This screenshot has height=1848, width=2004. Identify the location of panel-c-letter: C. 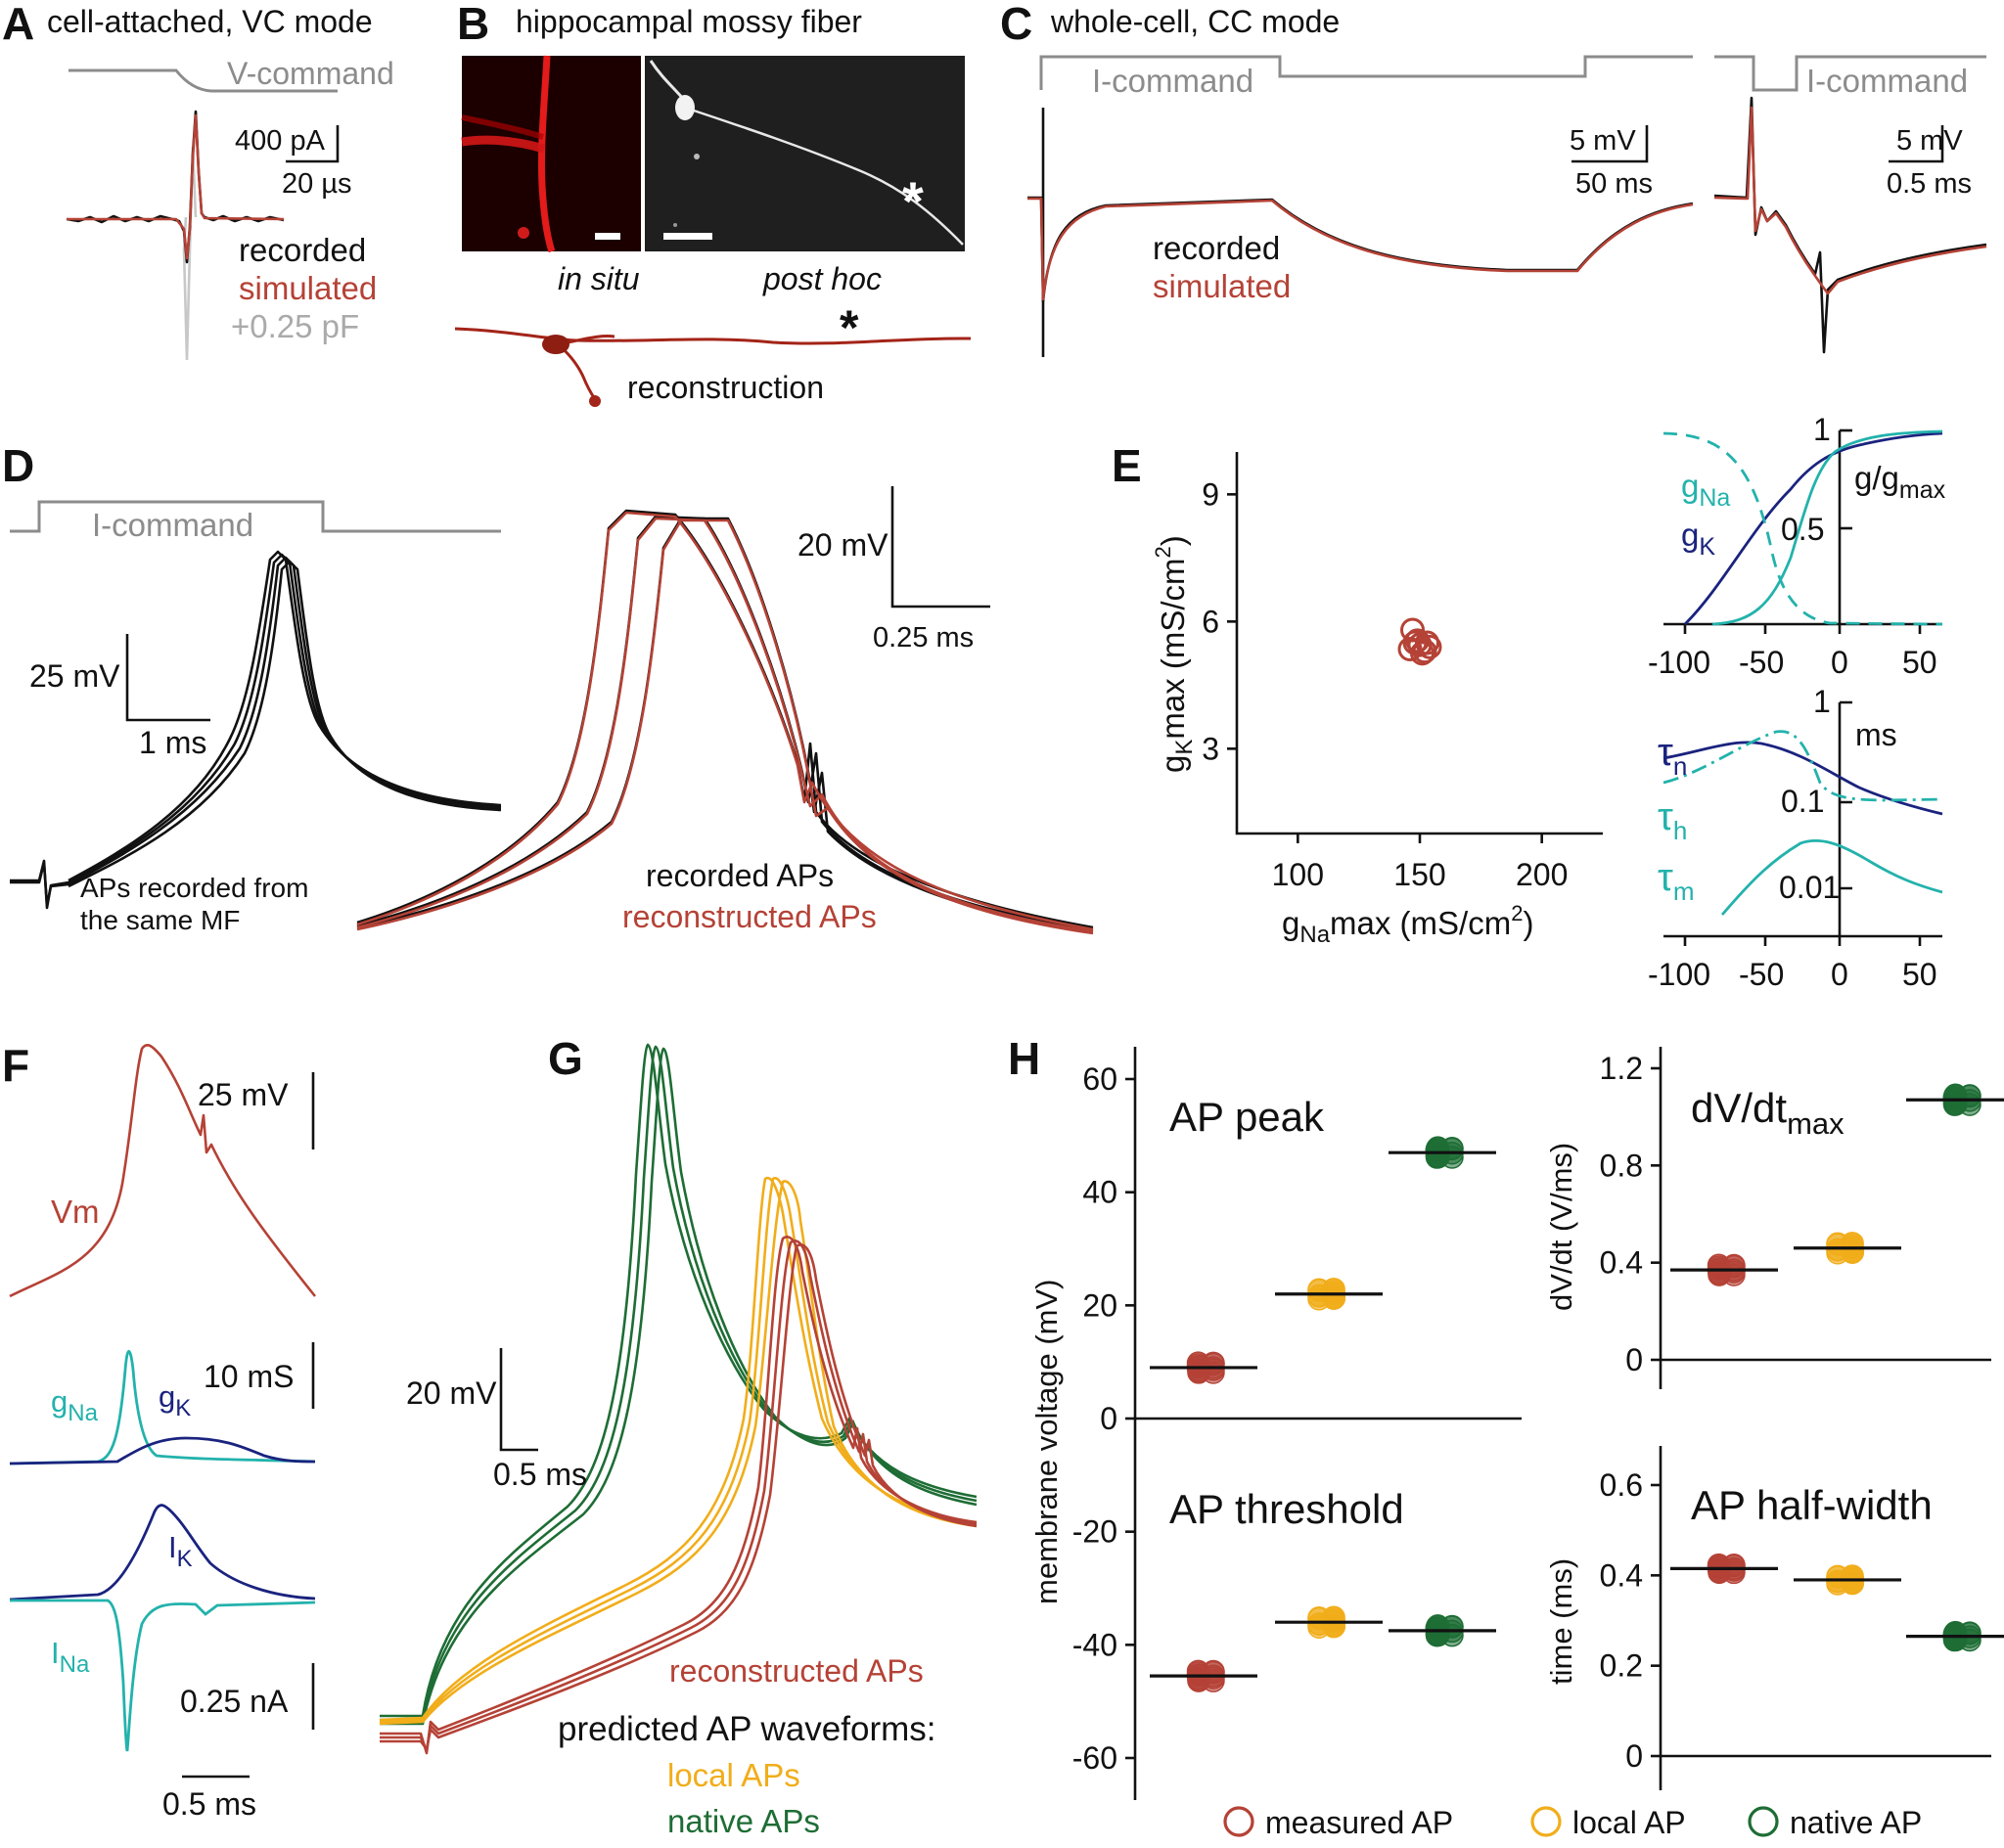
(1016, 24).